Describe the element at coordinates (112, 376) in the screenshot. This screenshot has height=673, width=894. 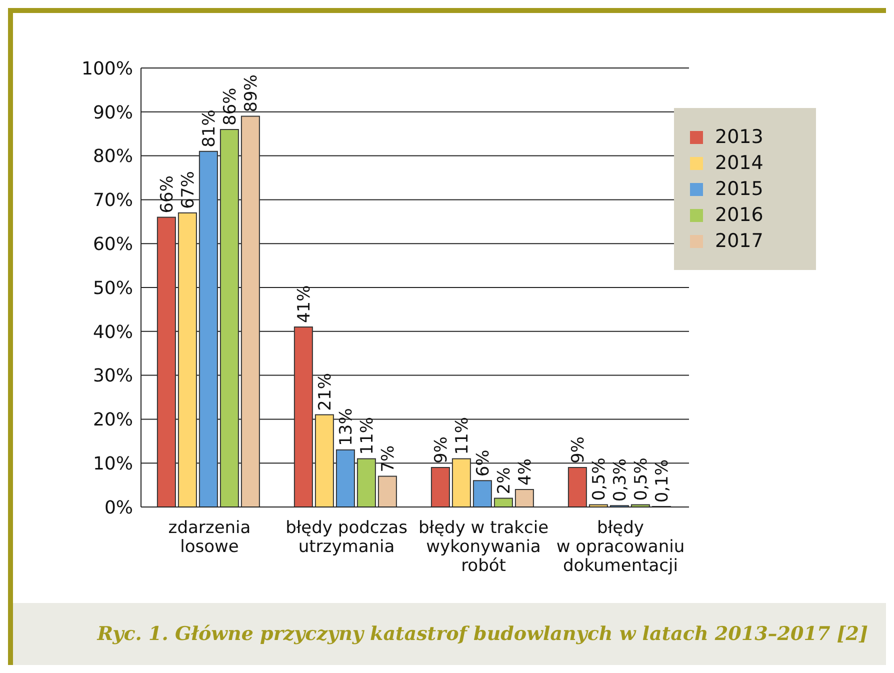
I see `y-tick-label: 30%` at that location.